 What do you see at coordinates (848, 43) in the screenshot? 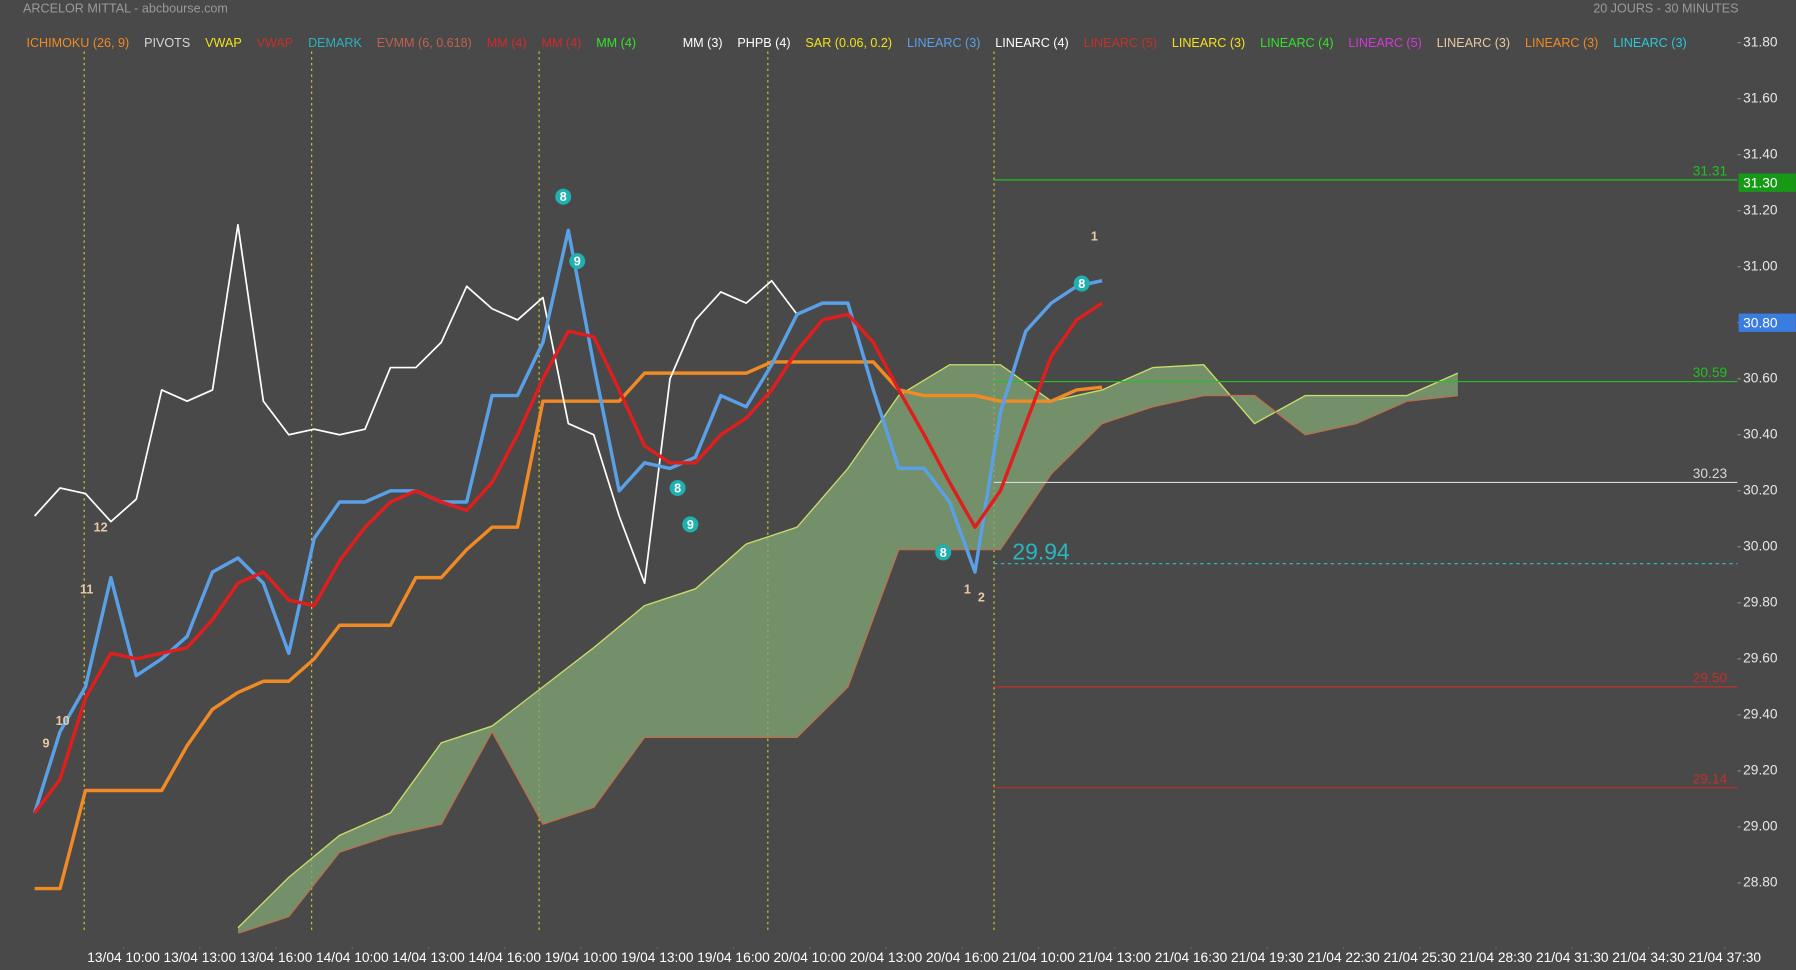
I see `indicator-label: SAR (0.06, 0.2)` at bounding box center [848, 43].